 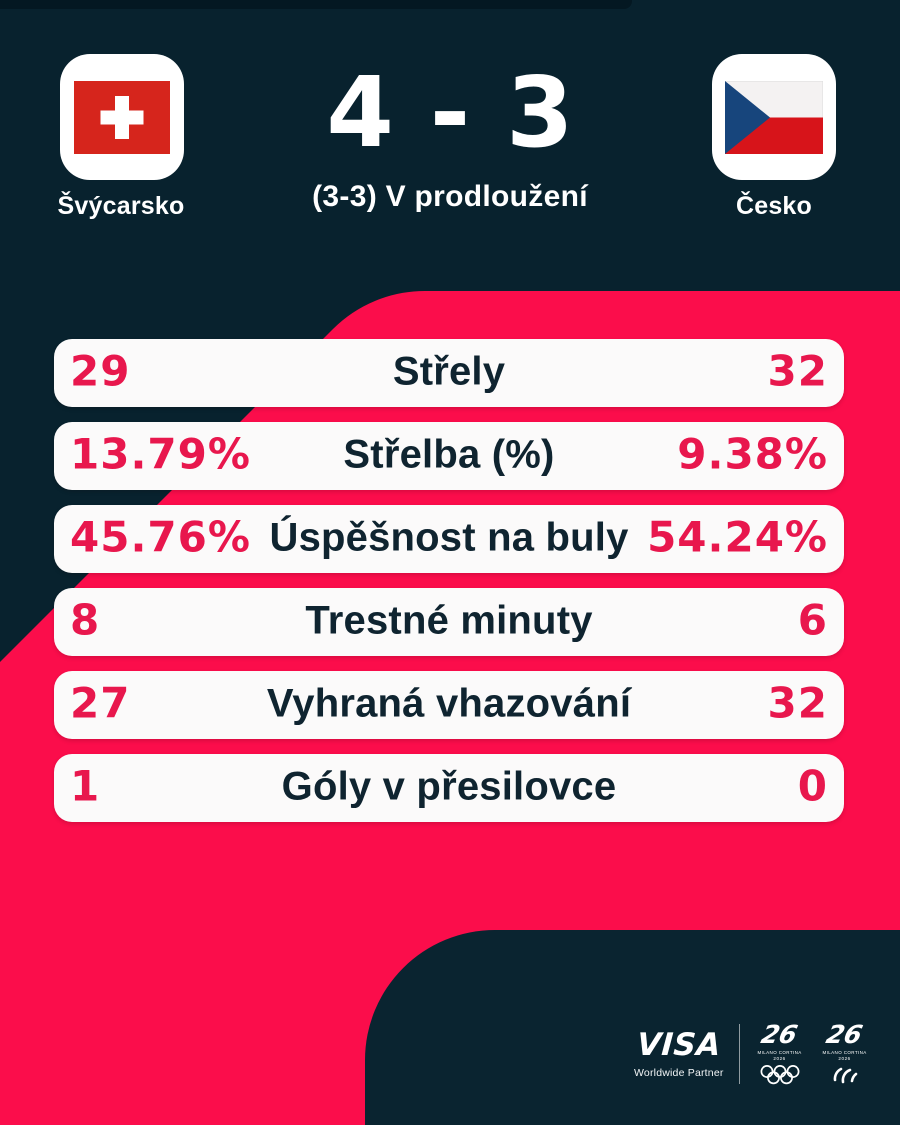 I want to click on stat-row-penalty-minutes: 8 Trestné minuty 6, so click(x=449, y=622).